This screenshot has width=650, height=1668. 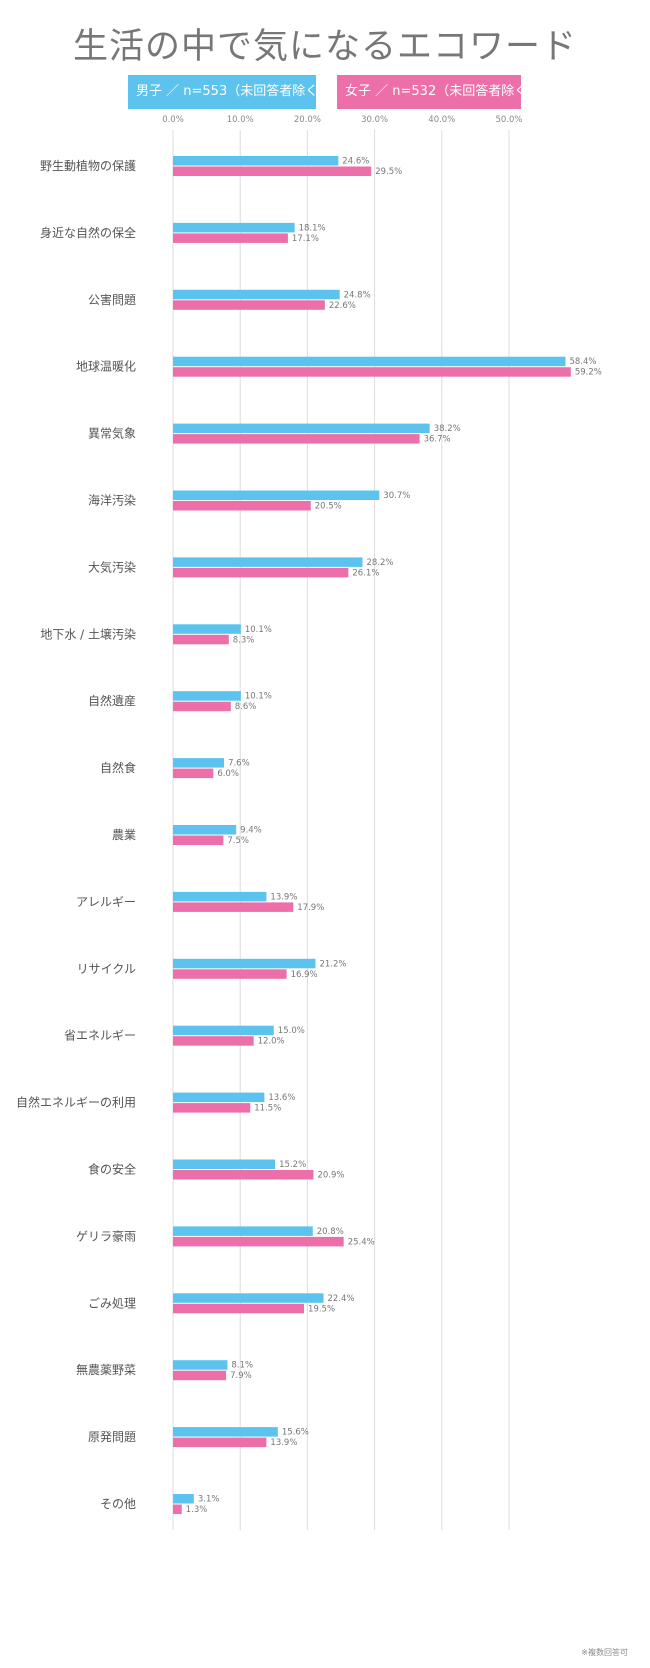 I want to click on x-tick-label: 50.0%, so click(x=508, y=120).